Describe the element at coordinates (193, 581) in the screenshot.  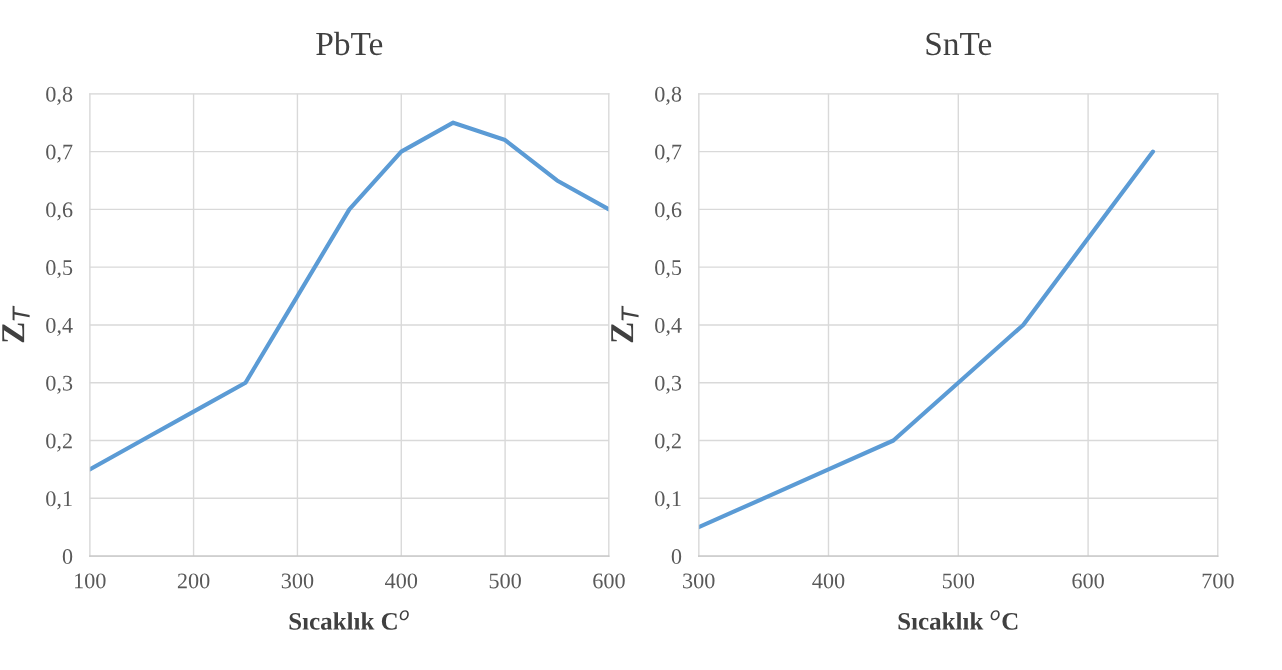
I see `x-tick-label: 200` at that location.